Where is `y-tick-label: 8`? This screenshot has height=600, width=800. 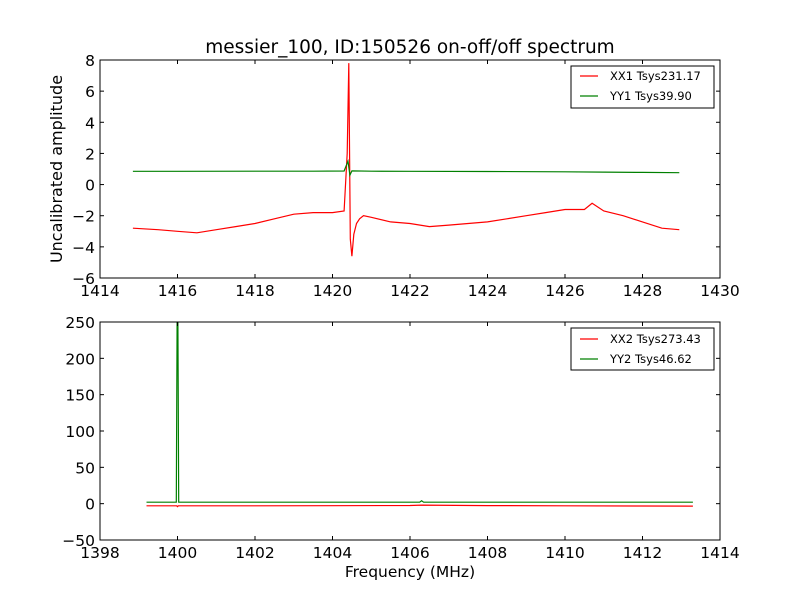
y-tick-label: 8 is located at coordinates (90, 61).